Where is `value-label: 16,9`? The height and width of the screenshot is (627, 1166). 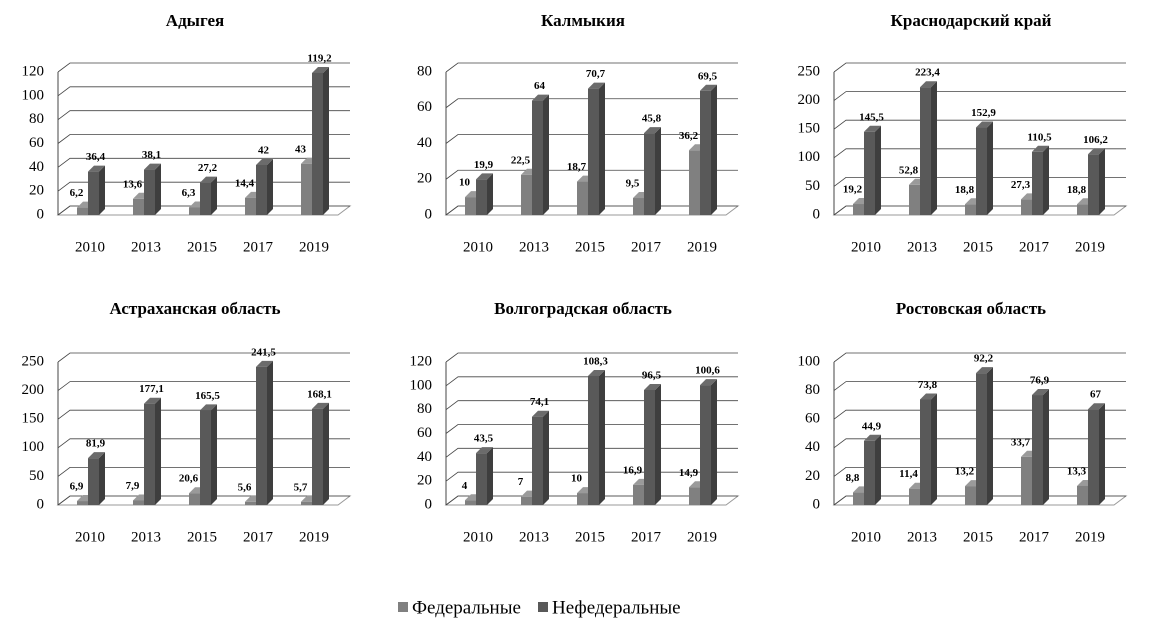 value-label: 16,9 is located at coordinates (633, 470).